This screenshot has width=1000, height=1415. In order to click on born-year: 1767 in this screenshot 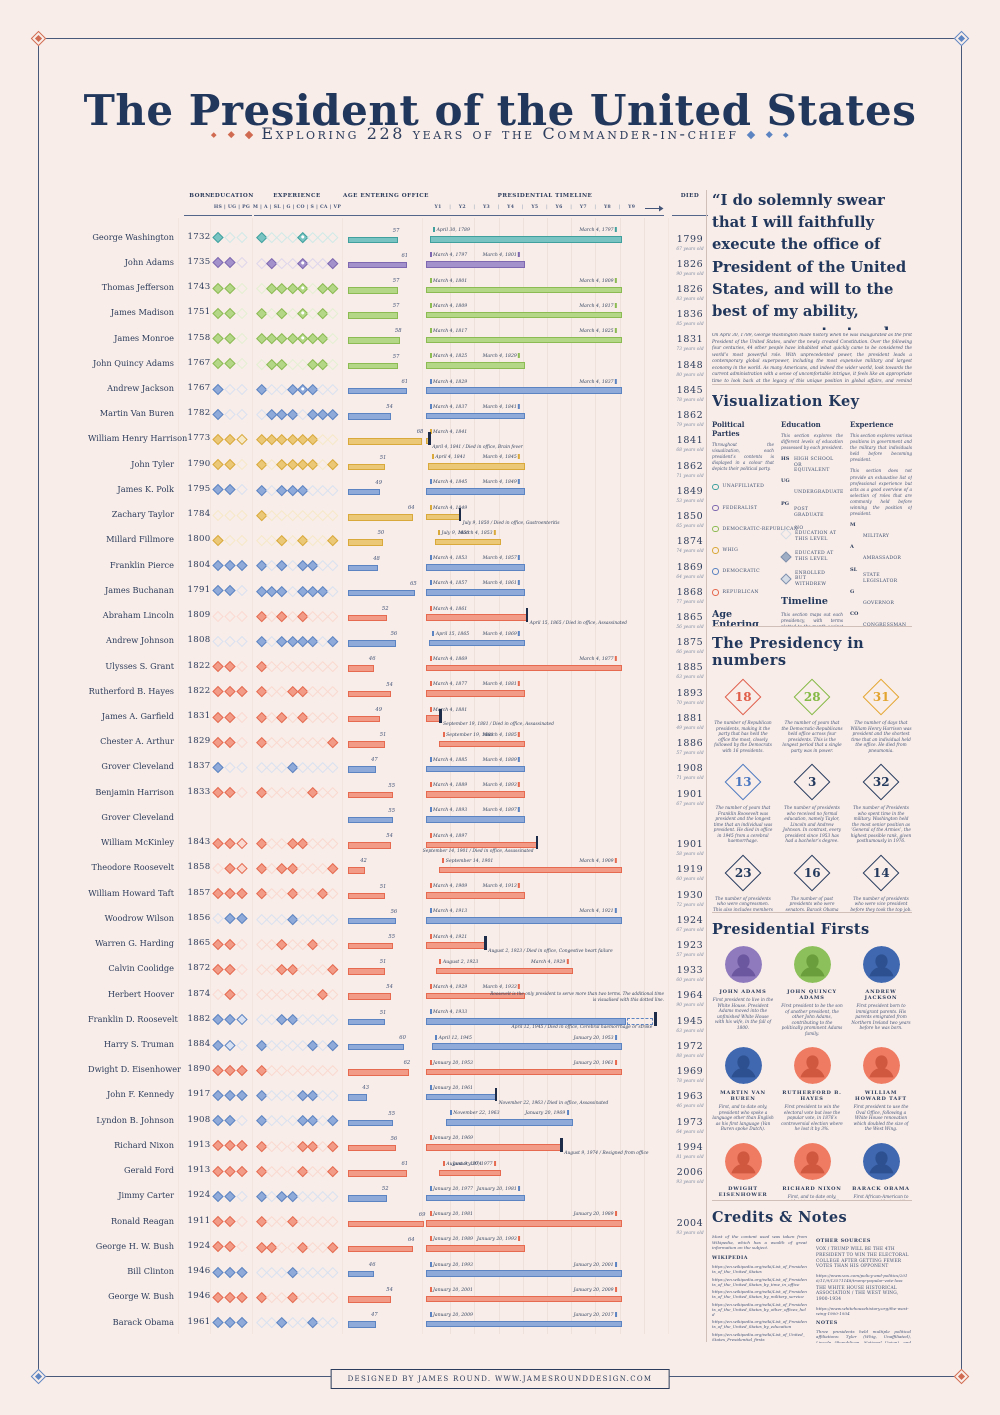, I will do `click(199, 388)`.